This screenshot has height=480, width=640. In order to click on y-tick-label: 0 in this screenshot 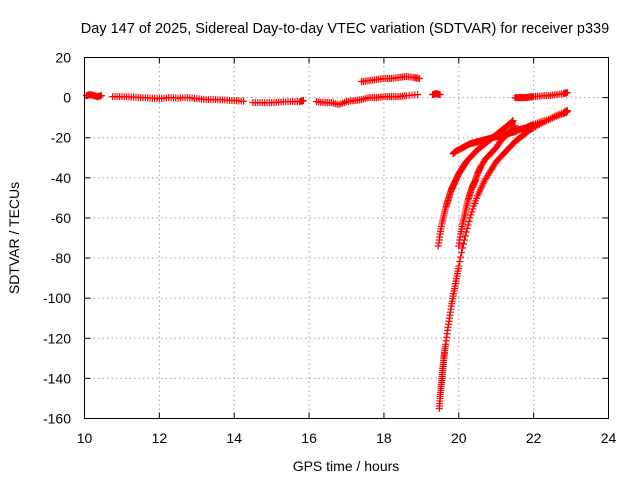, I will do `click(67, 98)`.